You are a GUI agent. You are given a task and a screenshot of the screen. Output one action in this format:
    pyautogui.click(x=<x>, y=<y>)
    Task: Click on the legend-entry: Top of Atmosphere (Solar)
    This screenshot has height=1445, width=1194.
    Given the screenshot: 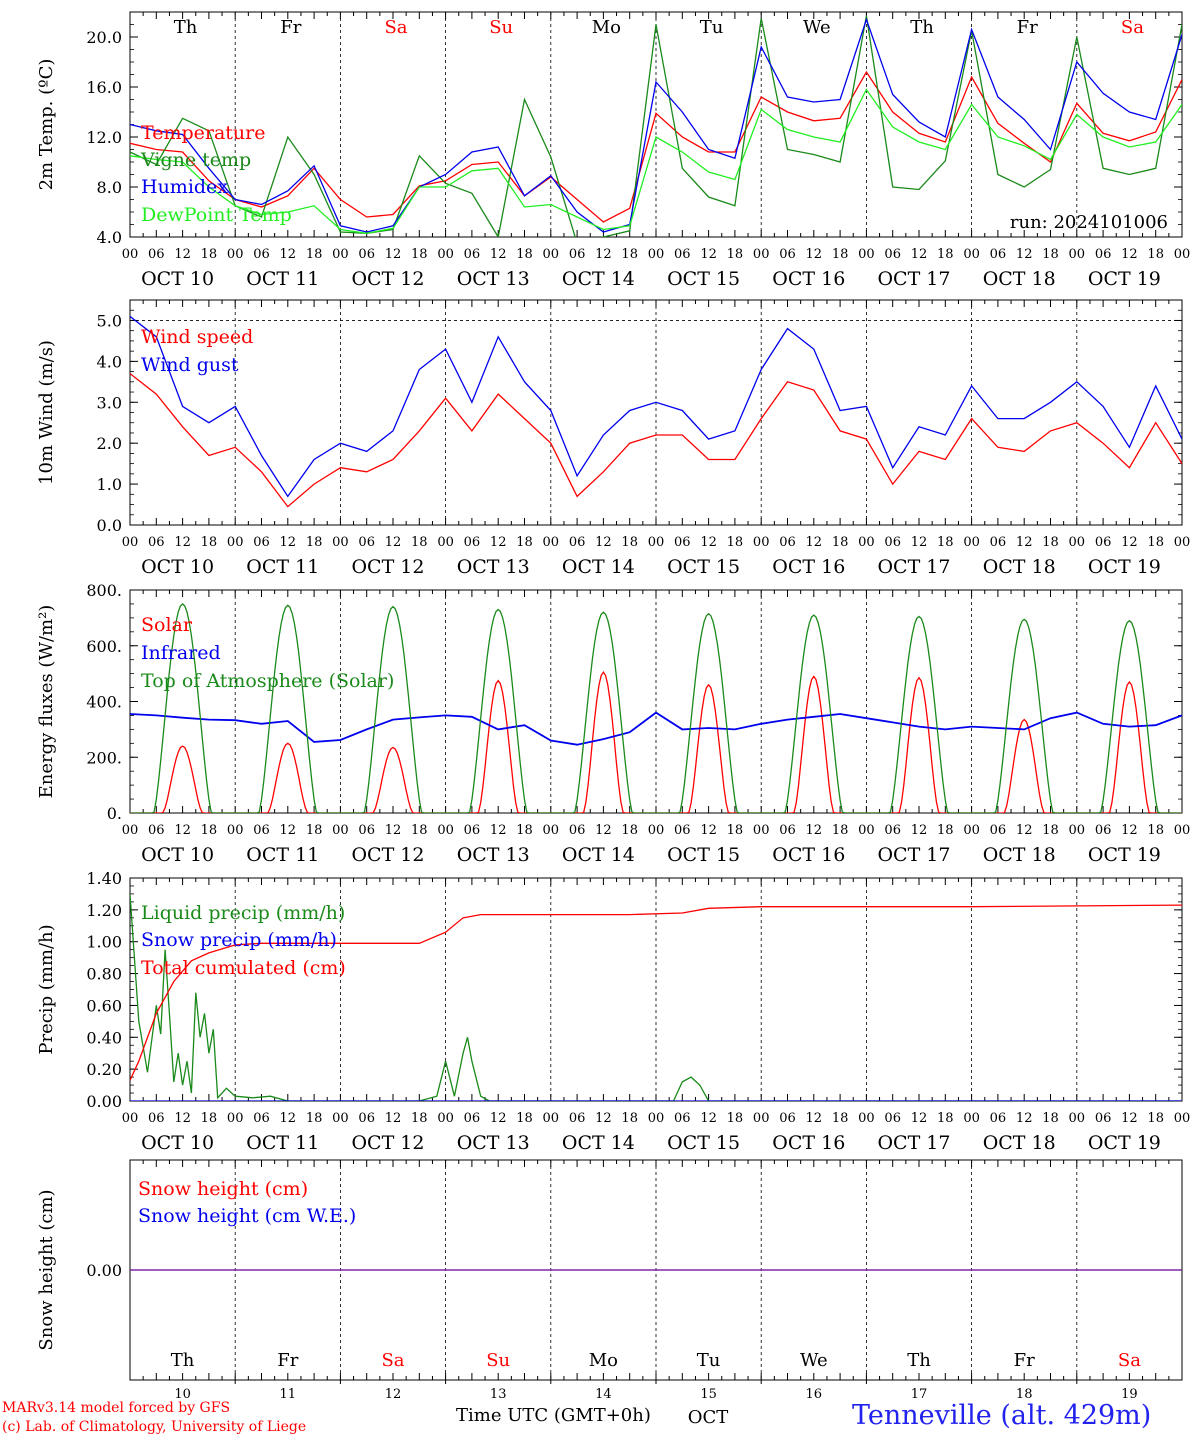 What is the action you would take?
    pyautogui.click(x=267, y=681)
    